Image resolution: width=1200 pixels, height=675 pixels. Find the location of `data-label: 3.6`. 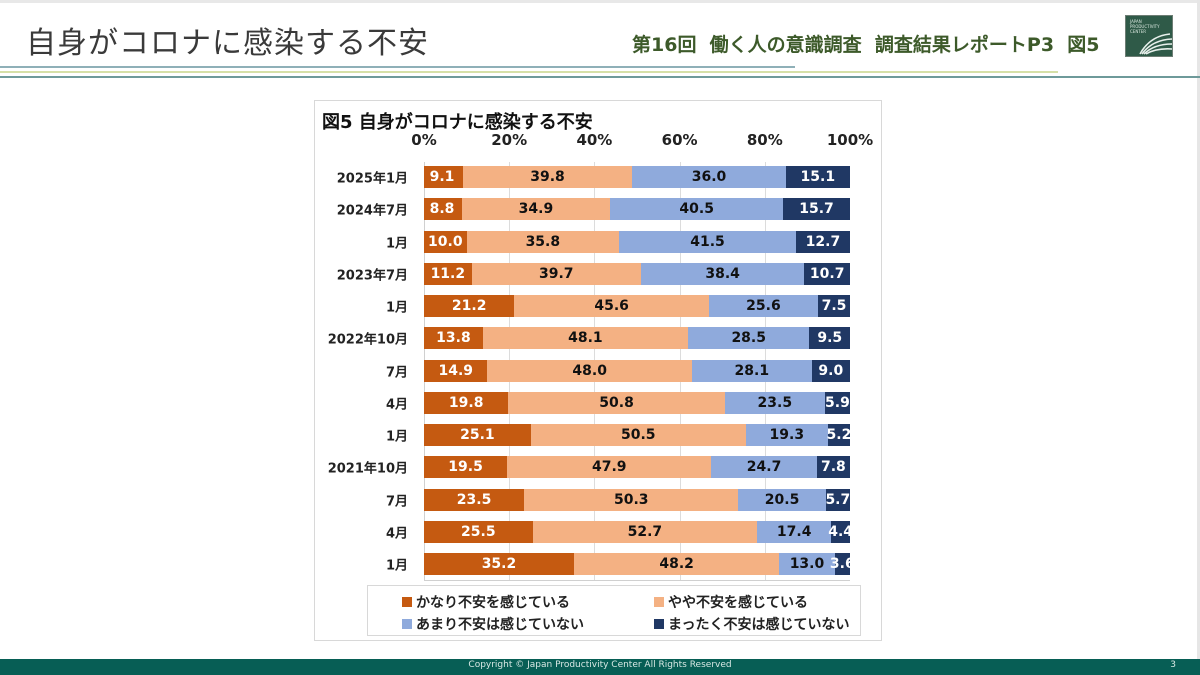

data-label: 3.6 is located at coordinates (842, 564).